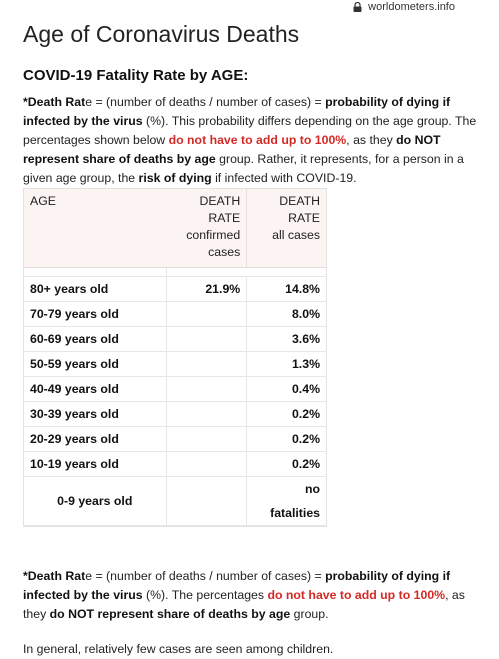 Image resolution: width=499 pixels, height=659 pixels. I want to click on age-cell: 60-69 years old, so click(95, 339).